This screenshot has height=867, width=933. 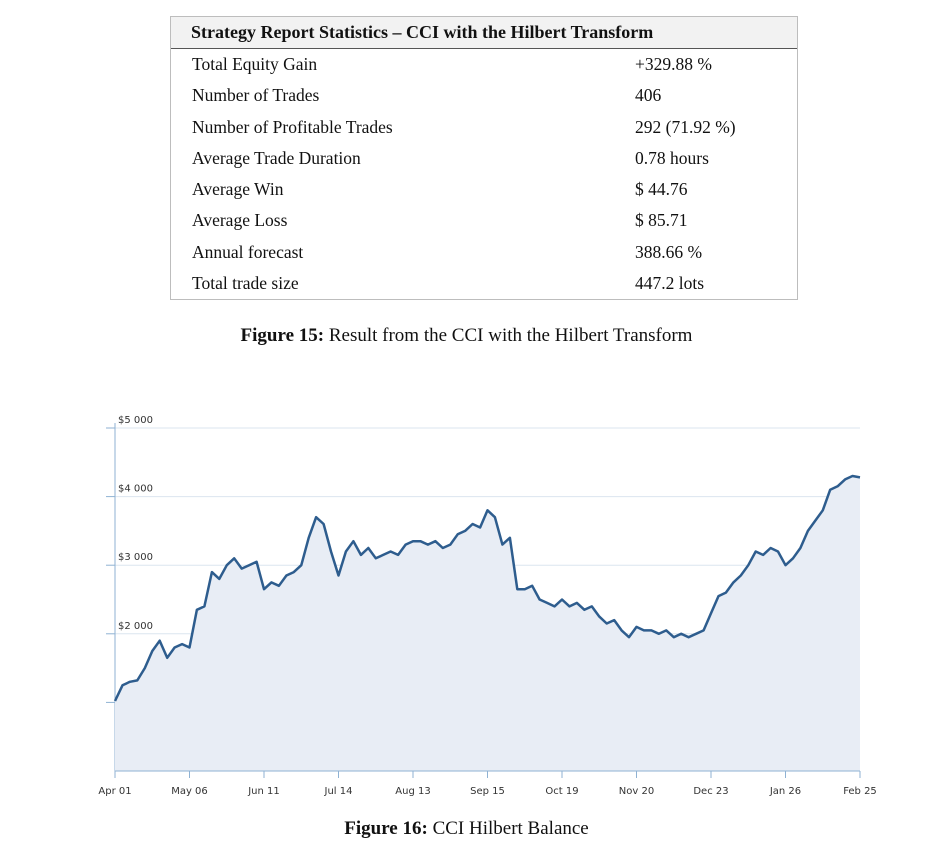 I want to click on table-row: Average Trade Duration 0.78 hours, so click(x=484, y=158).